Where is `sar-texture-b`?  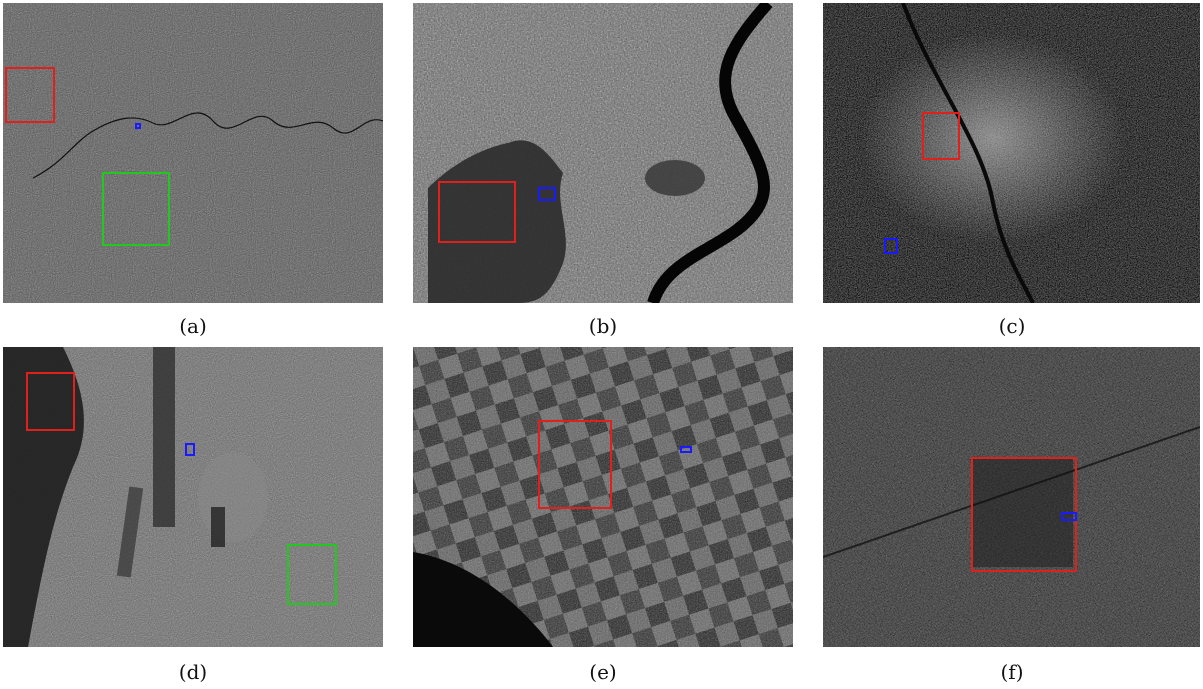
sar-texture-b is located at coordinates (603, 153).